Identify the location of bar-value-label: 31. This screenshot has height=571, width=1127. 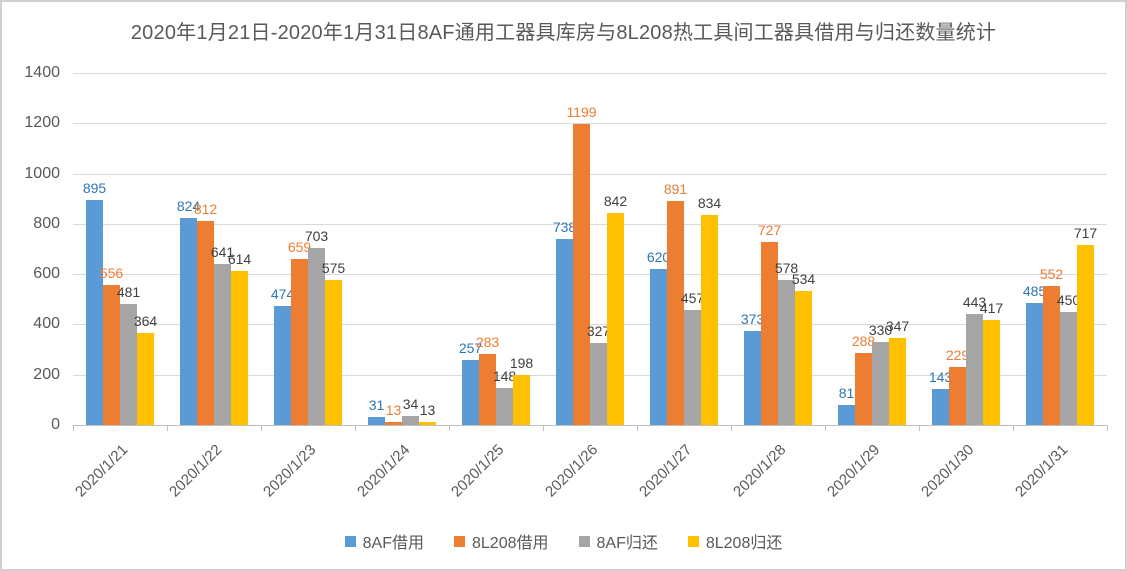
(376, 405).